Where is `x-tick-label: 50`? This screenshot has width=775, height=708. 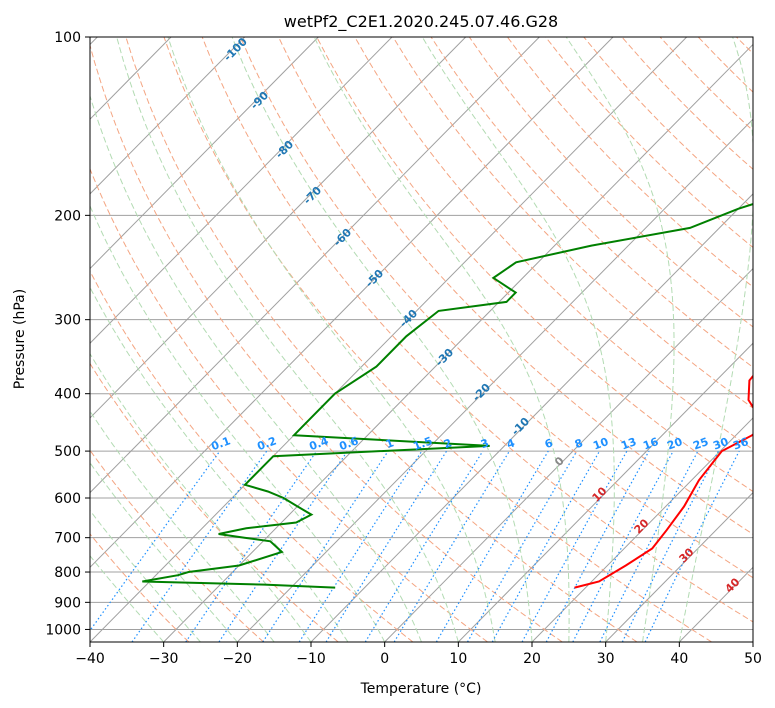 x-tick-label: 50 is located at coordinates (753, 659).